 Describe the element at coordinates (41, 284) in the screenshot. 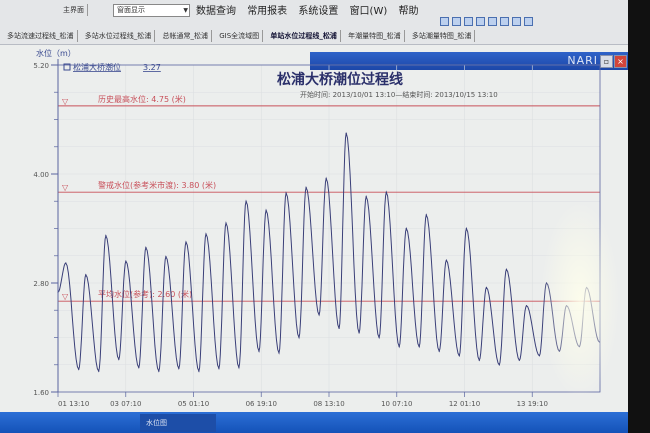

I see `y-tick-label: 2.80` at that location.